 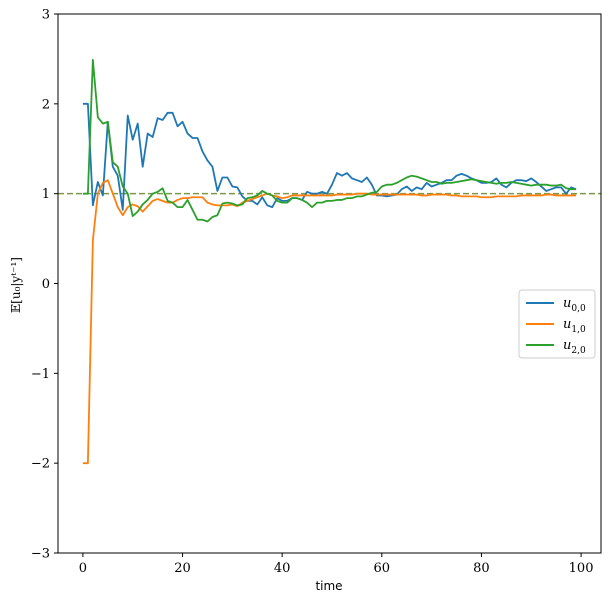 I want to click on y-tick-label: −1, so click(x=40, y=374).